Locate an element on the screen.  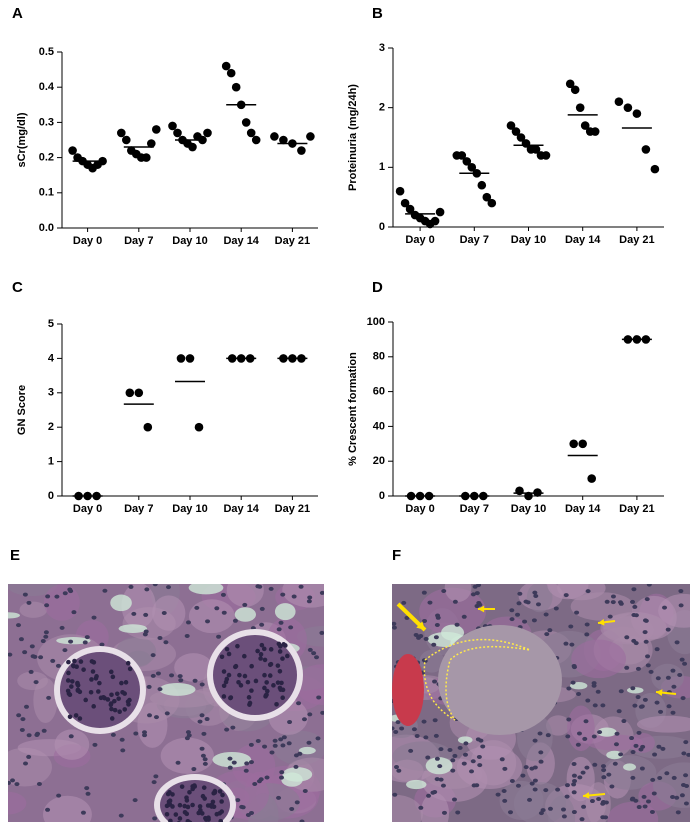
y-tick-label: 3 is located at coordinates (382, 48).